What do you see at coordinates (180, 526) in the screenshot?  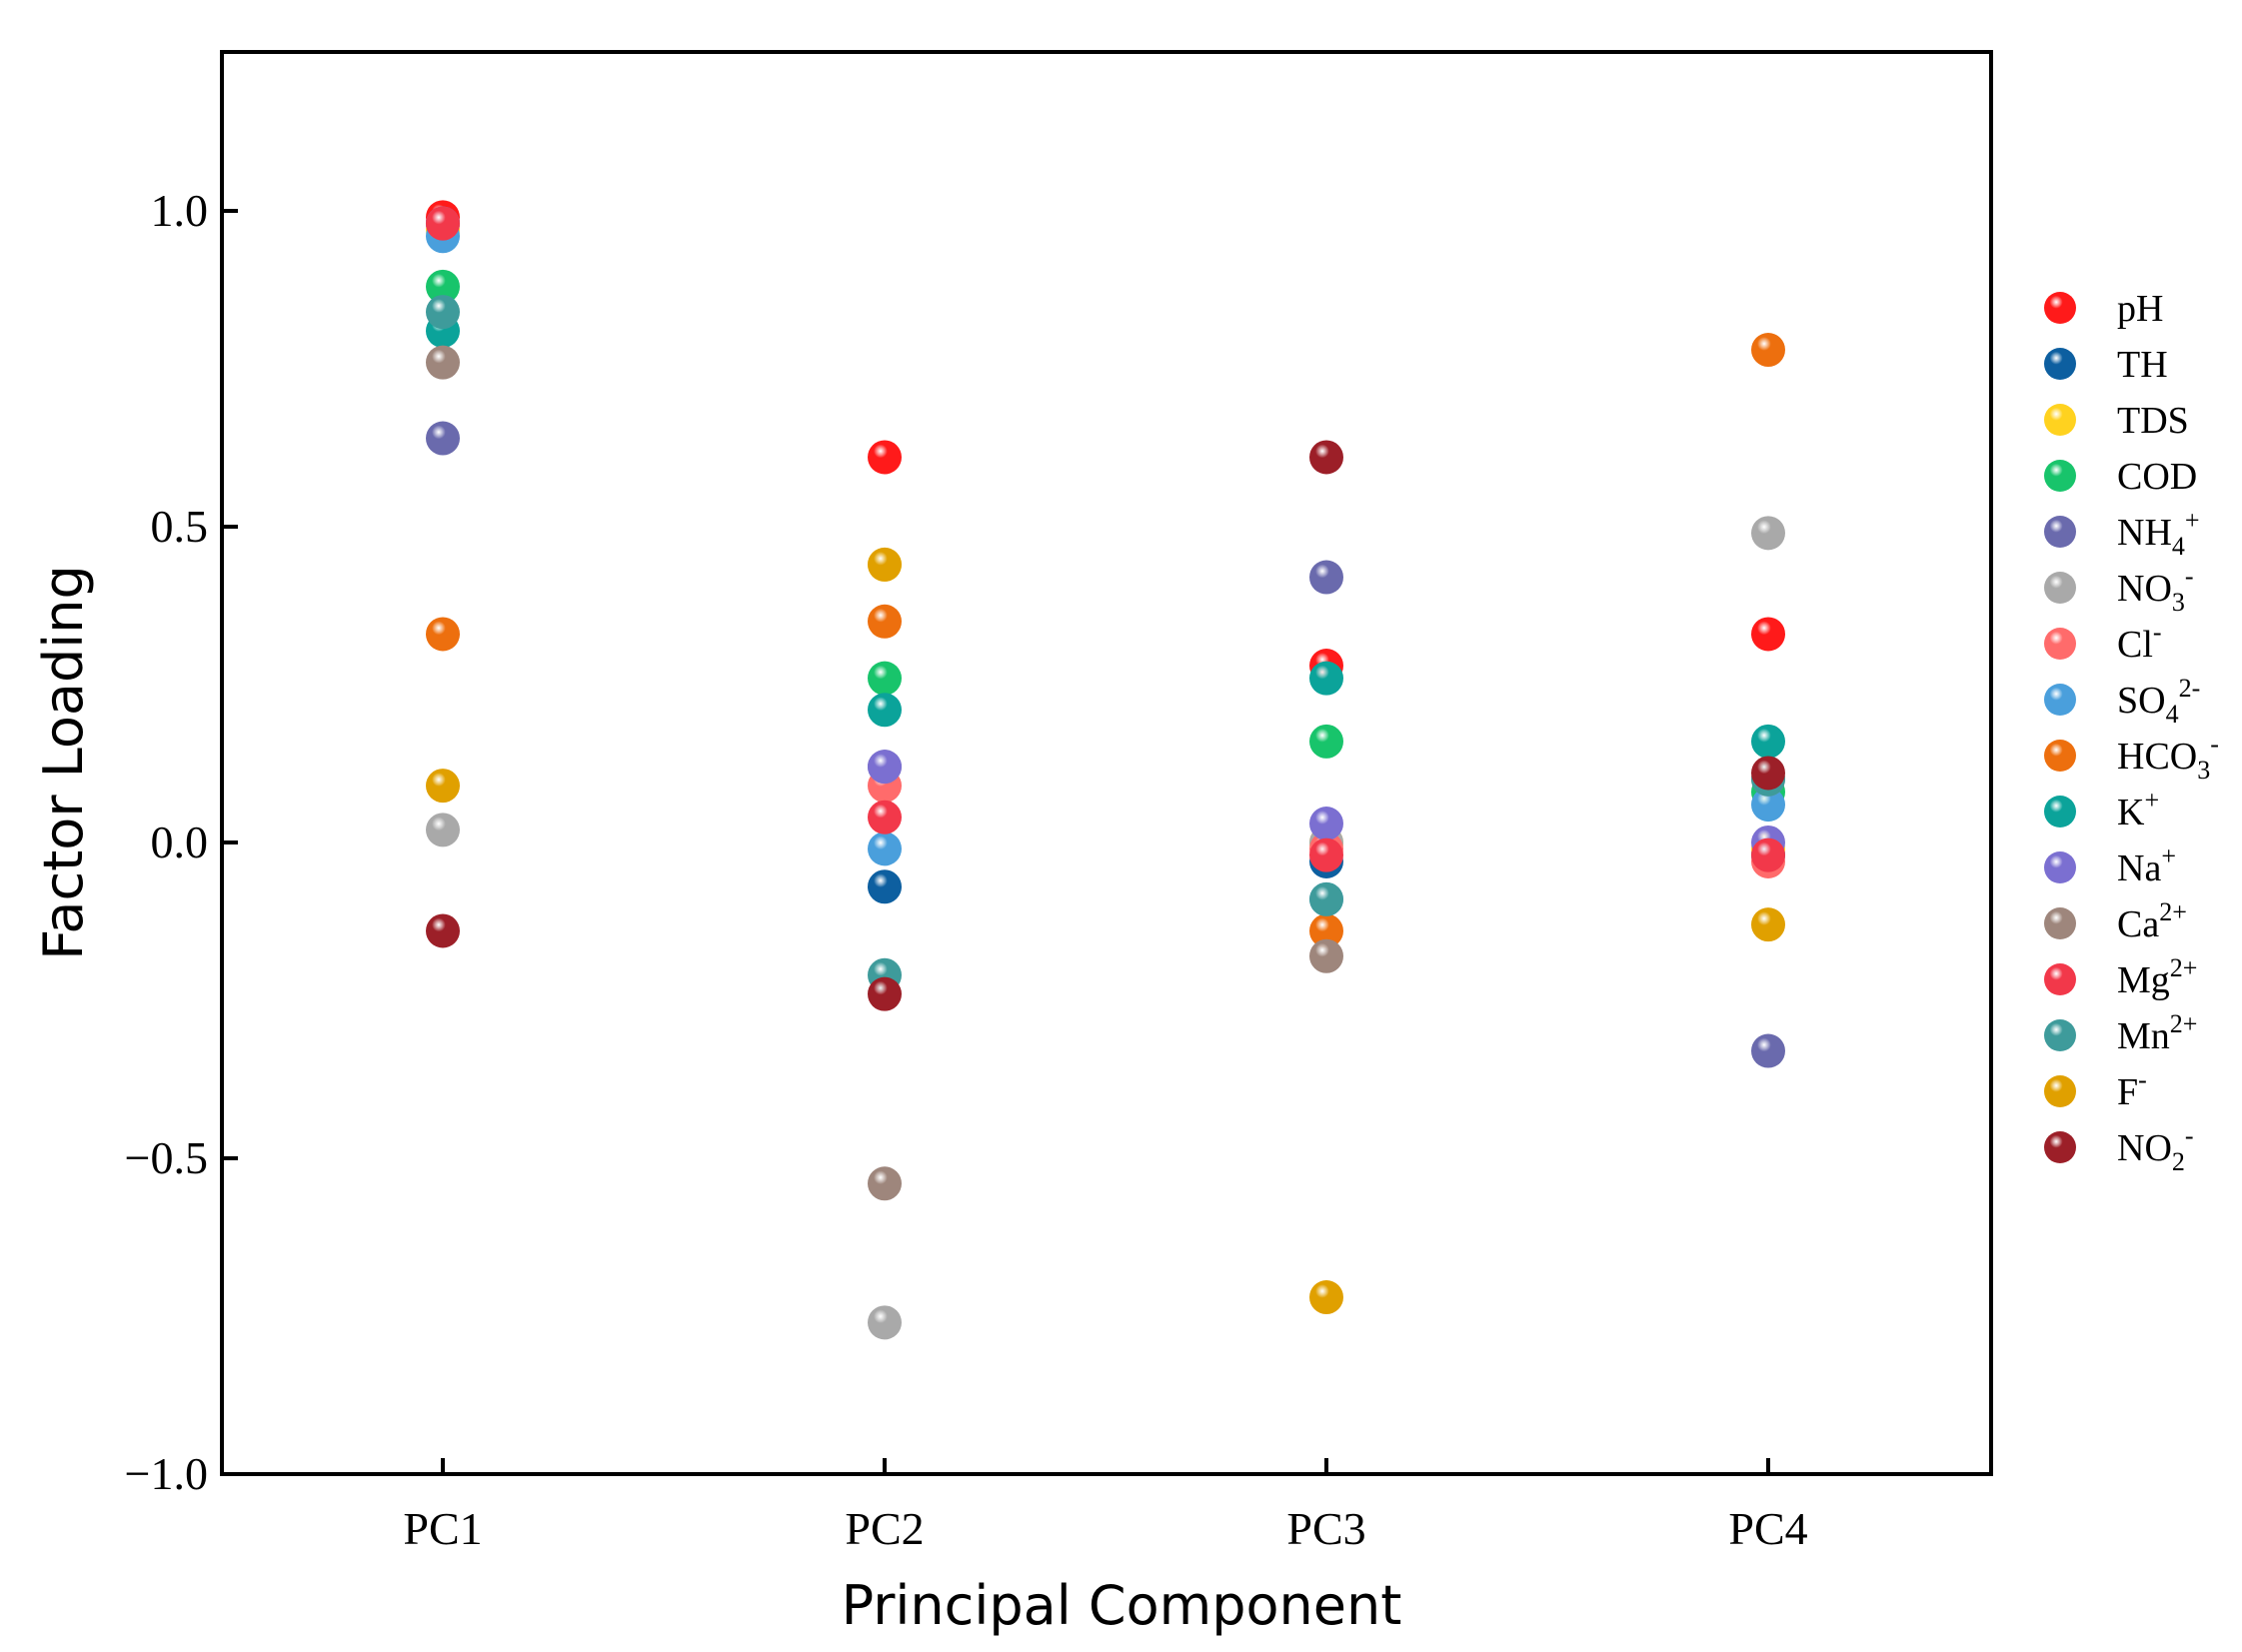 I see `y-tick-label: 0.5` at bounding box center [180, 526].